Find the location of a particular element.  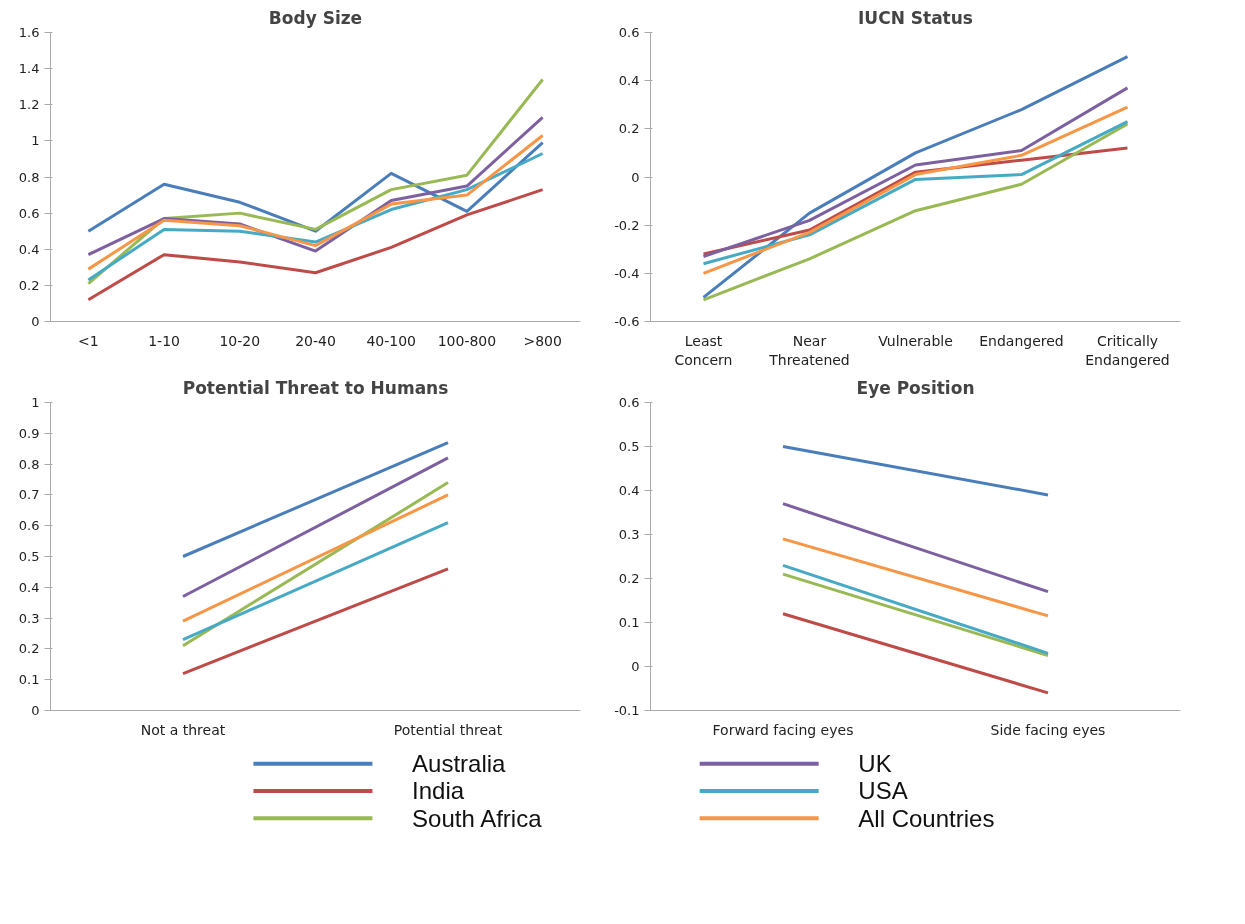

y-tick-label: -0.2 is located at coordinates (627, 225).